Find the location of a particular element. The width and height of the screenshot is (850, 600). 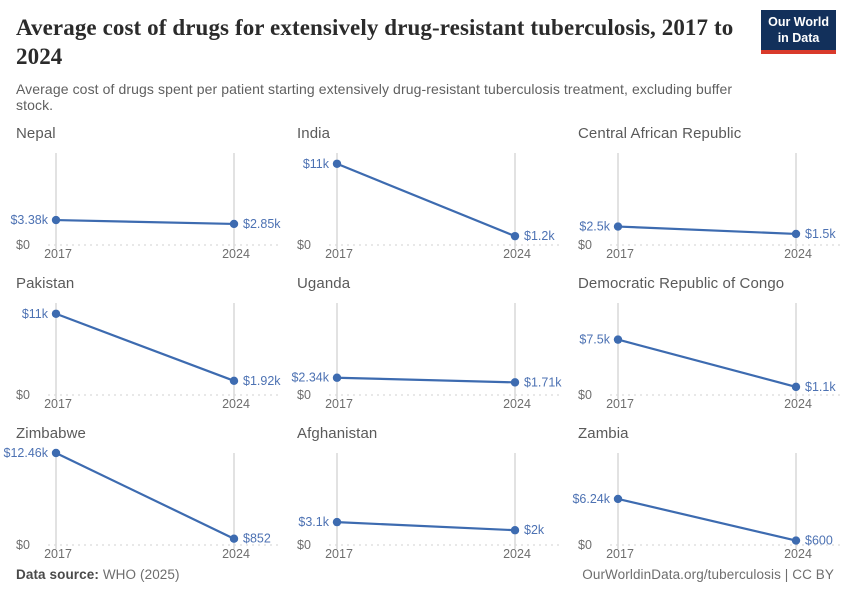

footer-source: Data source: WHO (2025) is located at coordinates (98, 574).